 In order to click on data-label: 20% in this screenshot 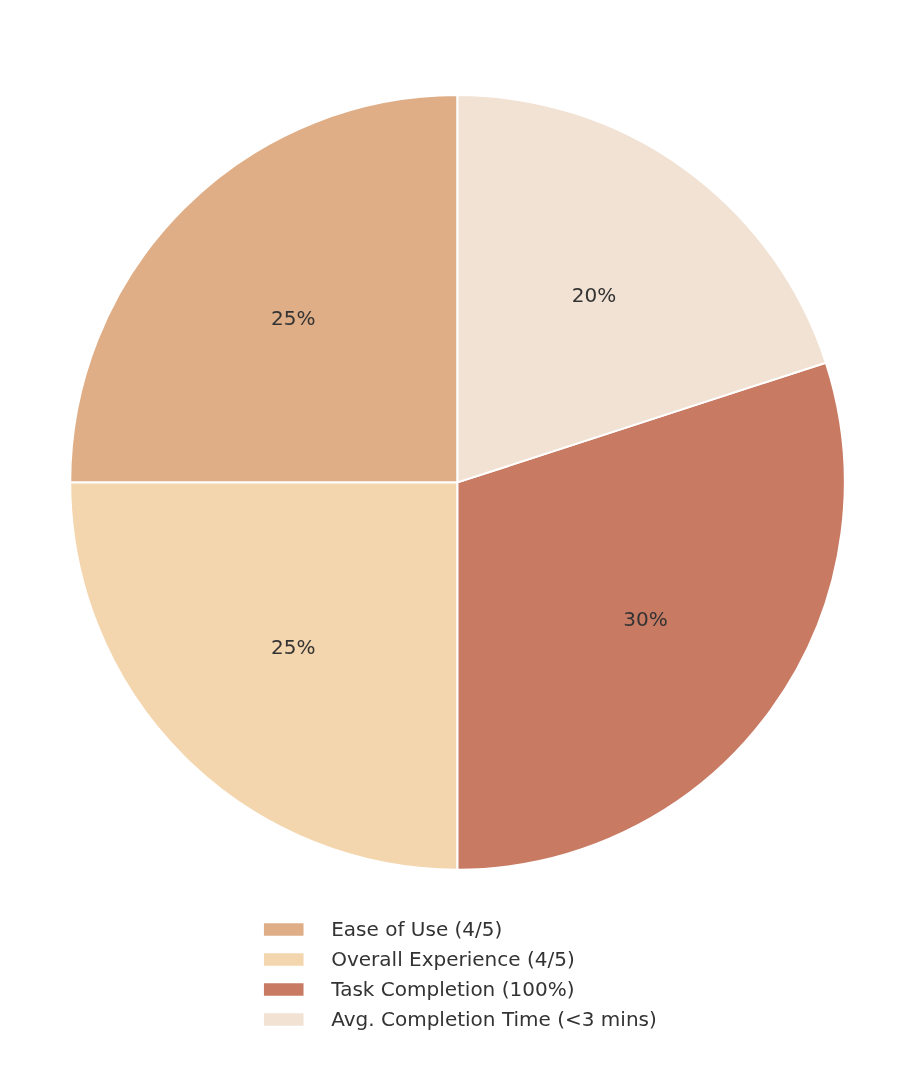, I will do `click(594, 294)`.